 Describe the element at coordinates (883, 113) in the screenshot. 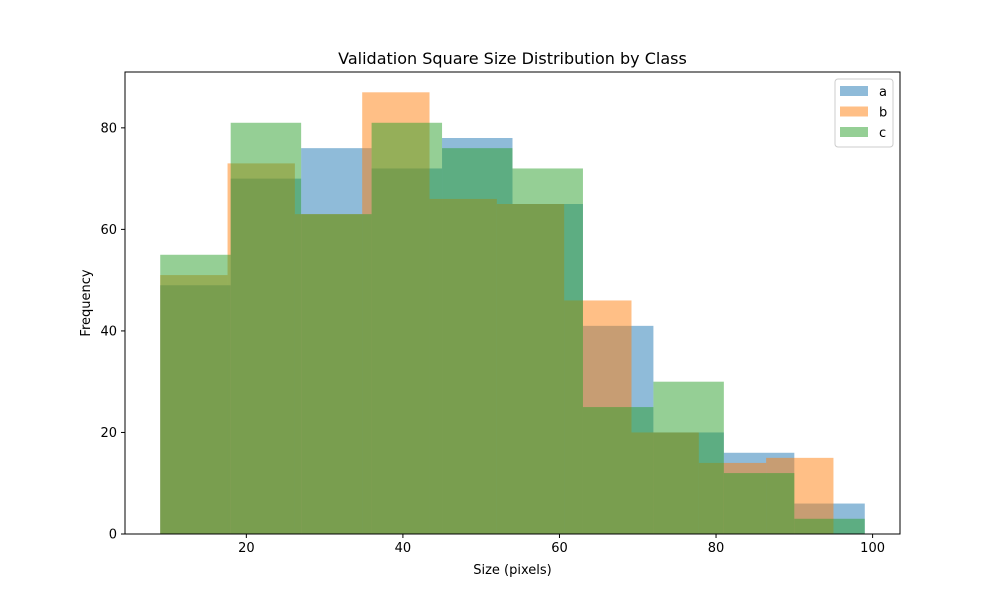

I see `legend-label-b: b` at that location.